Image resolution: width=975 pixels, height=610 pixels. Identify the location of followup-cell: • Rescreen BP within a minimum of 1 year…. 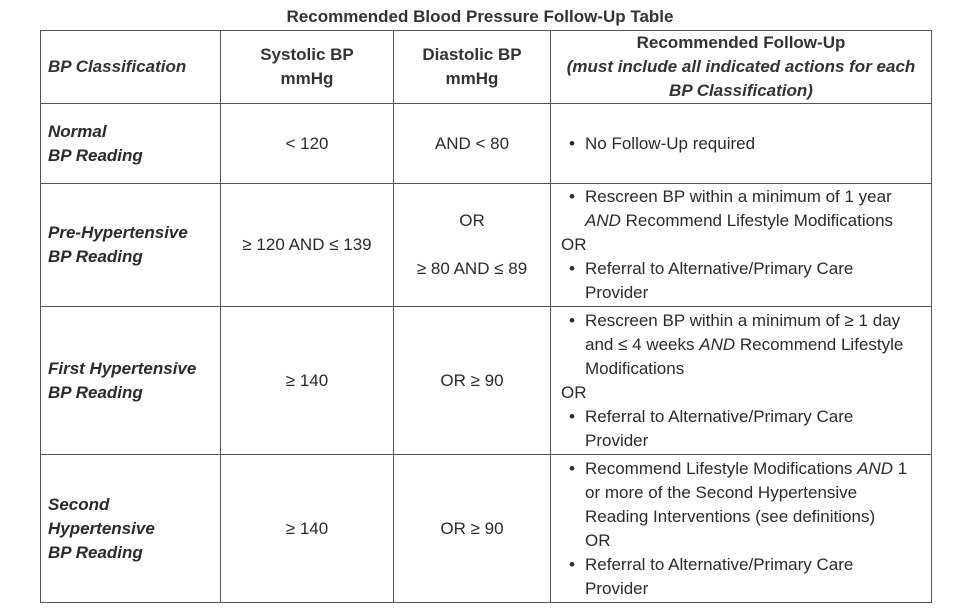
(741, 245).